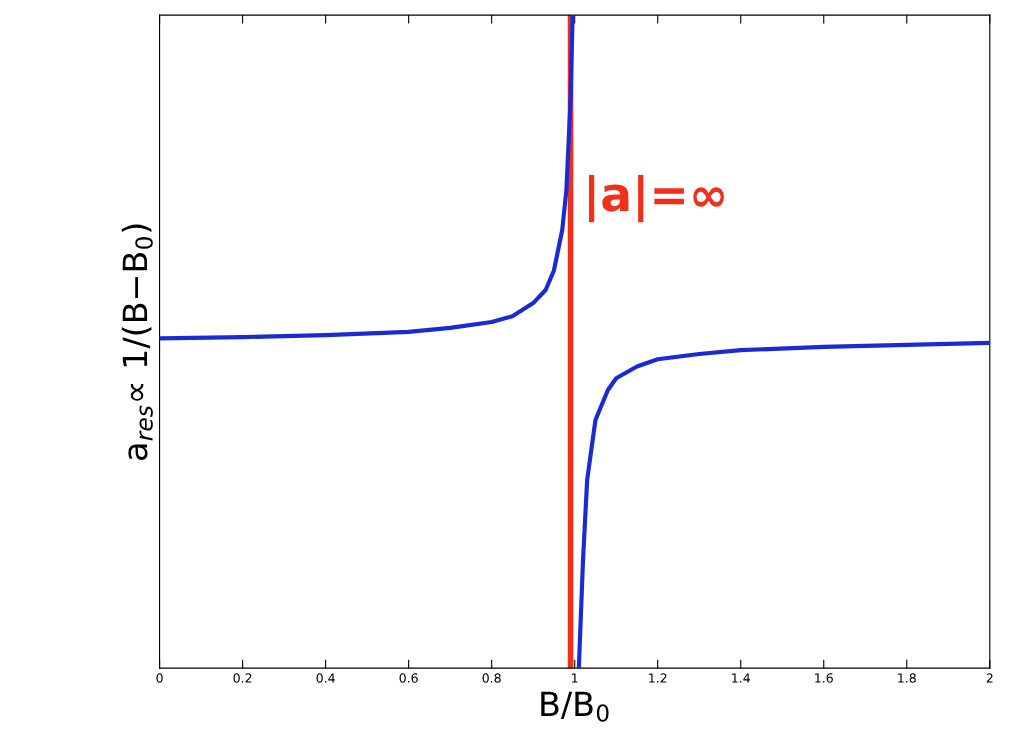 This screenshot has height=755, width=1010. What do you see at coordinates (741, 678) in the screenshot?
I see `x-tick-label: 1.4` at bounding box center [741, 678].